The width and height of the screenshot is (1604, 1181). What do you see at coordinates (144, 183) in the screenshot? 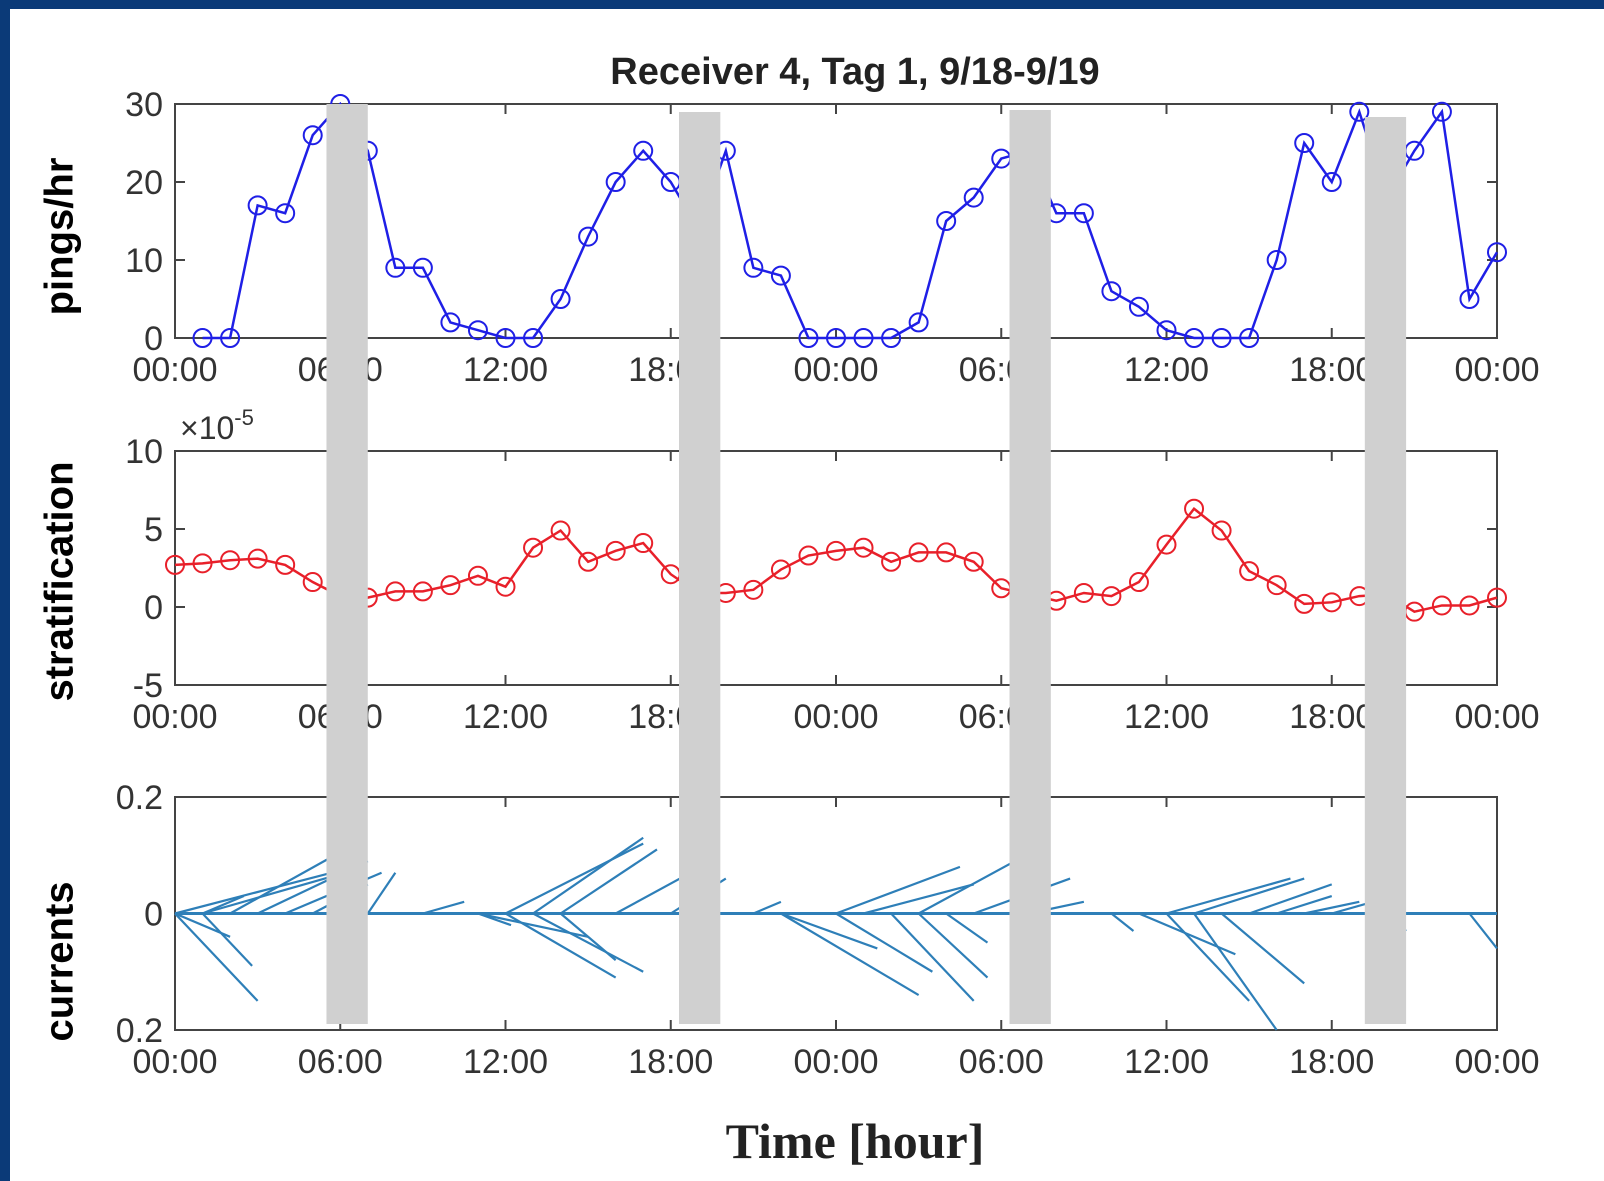
I see `y-tick-label: 20` at bounding box center [144, 183].